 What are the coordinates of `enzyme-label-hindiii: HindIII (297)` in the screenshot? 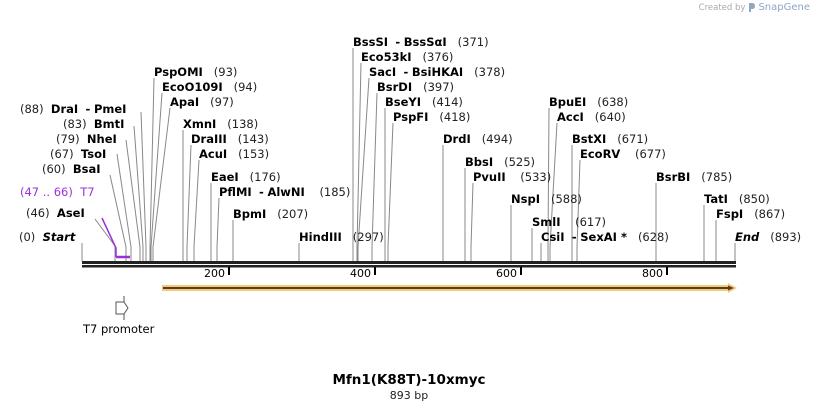 It's located at (341, 237).